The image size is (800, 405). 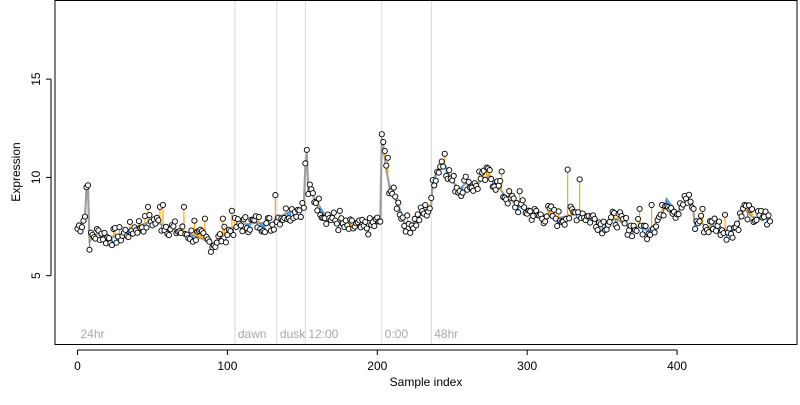 What do you see at coordinates (40, 175) in the screenshot?
I see `y-axis: 5 10 15` at bounding box center [40, 175].